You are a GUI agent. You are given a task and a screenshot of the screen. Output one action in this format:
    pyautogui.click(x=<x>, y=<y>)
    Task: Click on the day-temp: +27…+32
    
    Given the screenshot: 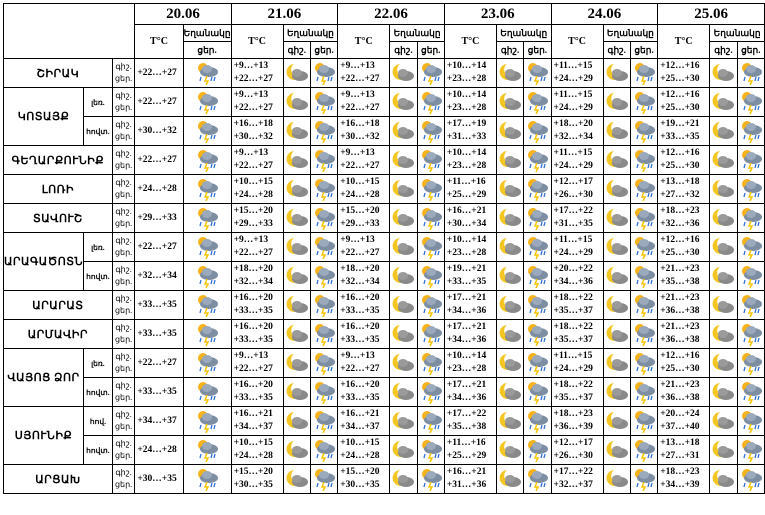 What is the action you would take?
    pyautogui.click(x=680, y=195)
    